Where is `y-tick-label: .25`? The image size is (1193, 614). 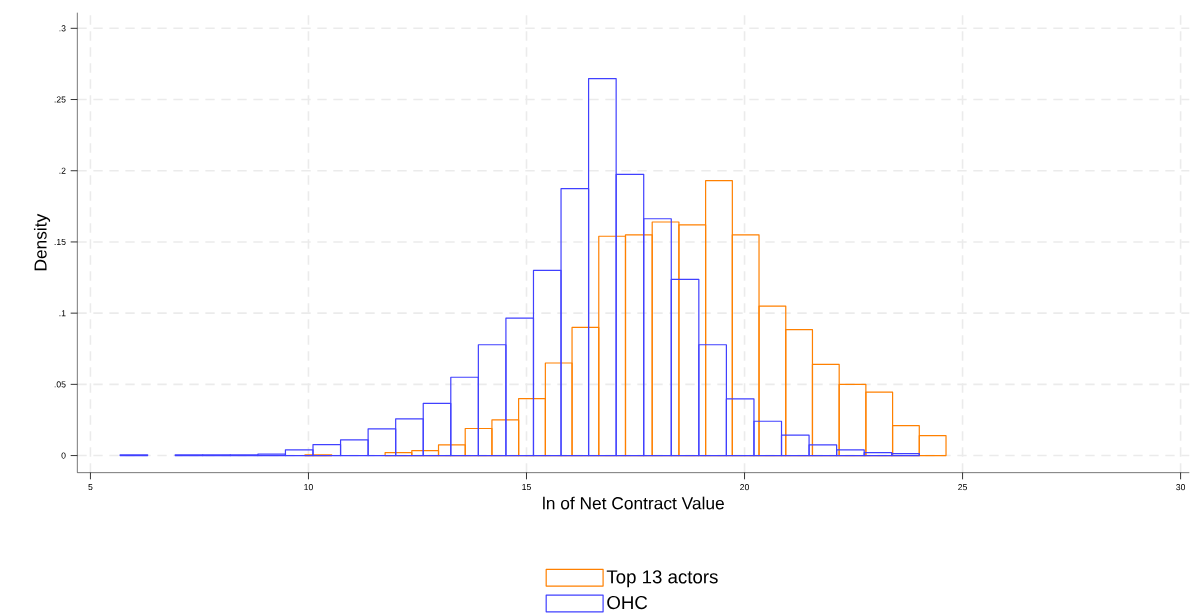
y-tick-label: .25 is located at coordinates (60, 99).